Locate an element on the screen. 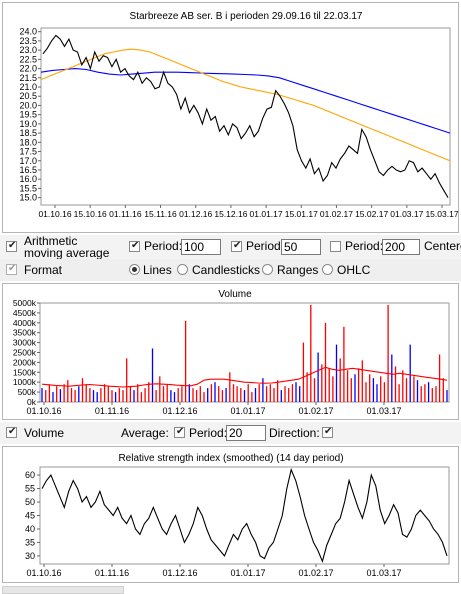  x-tick-label: 15.01.17 is located at coordinates (301, 214).